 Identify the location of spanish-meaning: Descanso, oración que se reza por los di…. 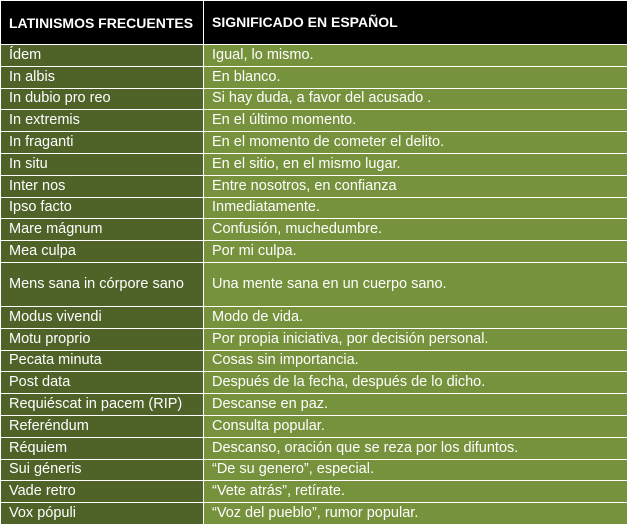
(415, 448).